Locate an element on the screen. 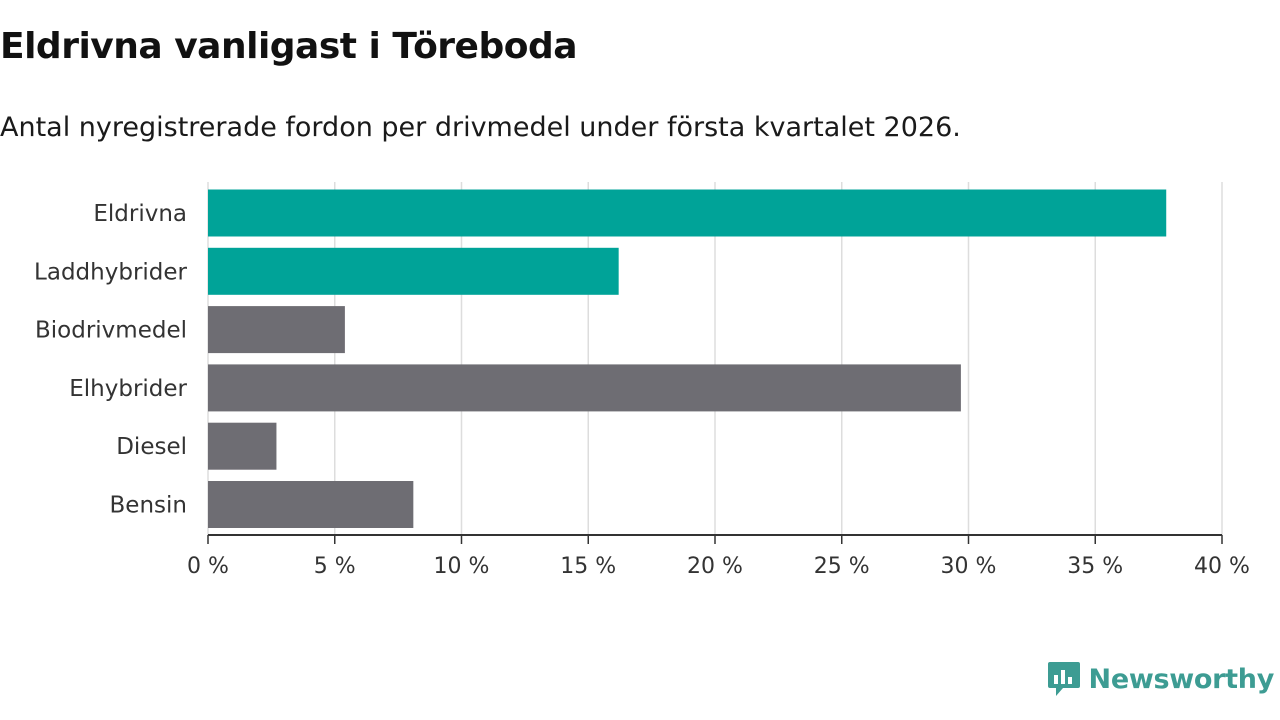 Image resolution: width=1280 pixels, height=720 pixels. x-tick-label: 30 % is located at coordinates (969, 566).